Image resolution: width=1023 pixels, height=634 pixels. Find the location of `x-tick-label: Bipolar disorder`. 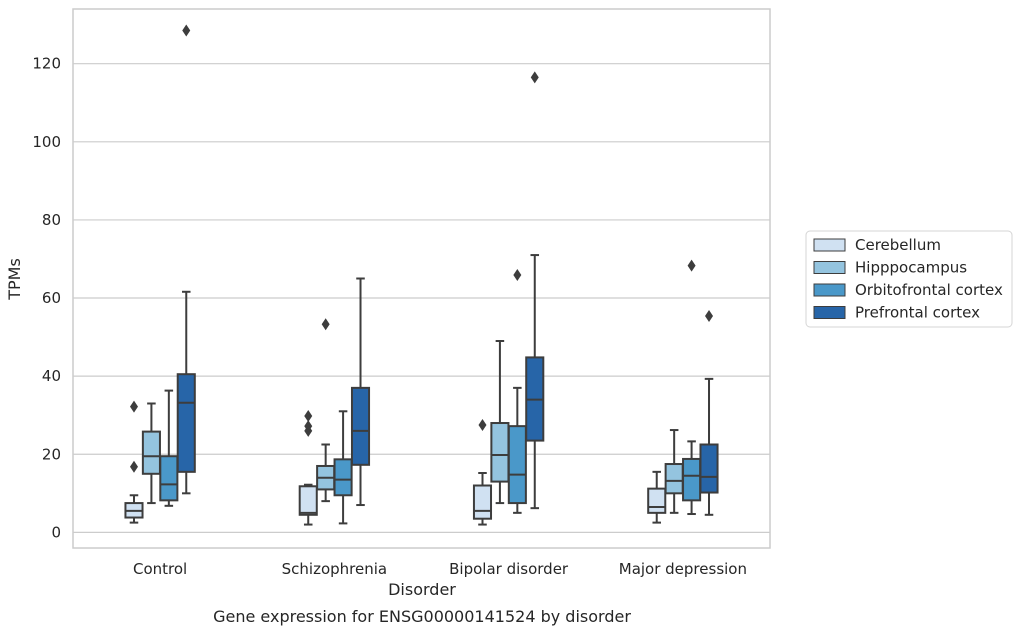

x-tick-label: Bipolar disorder is located at coordinates (509, 569).